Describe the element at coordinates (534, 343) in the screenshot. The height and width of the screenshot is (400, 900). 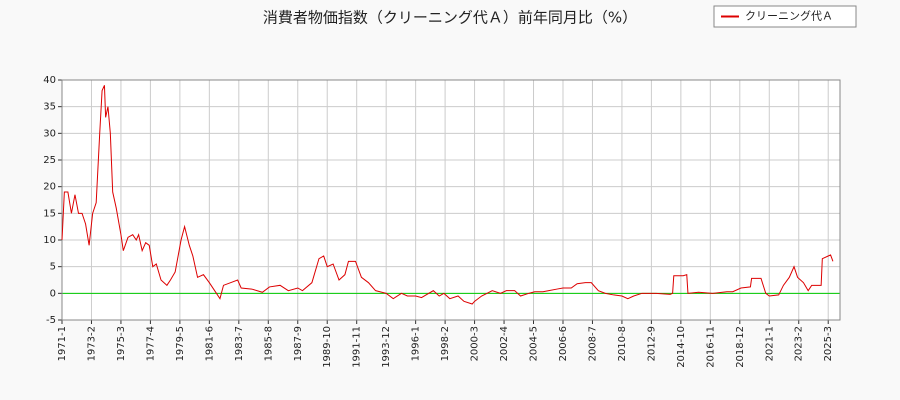
I see `x-tick-label: 2004-5` at that location.